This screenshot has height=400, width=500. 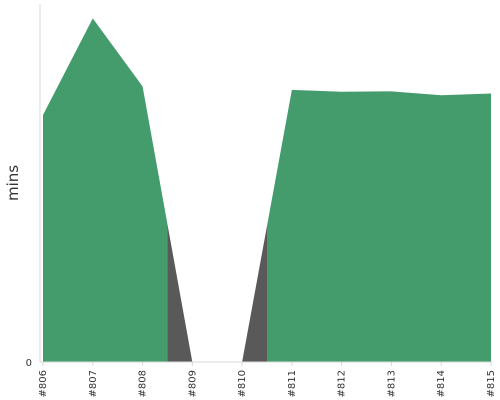 What do you see at coordinates (192, 383) in the screenshot?
I see `x-tick-label: #809` at bounding box center [192, 383].